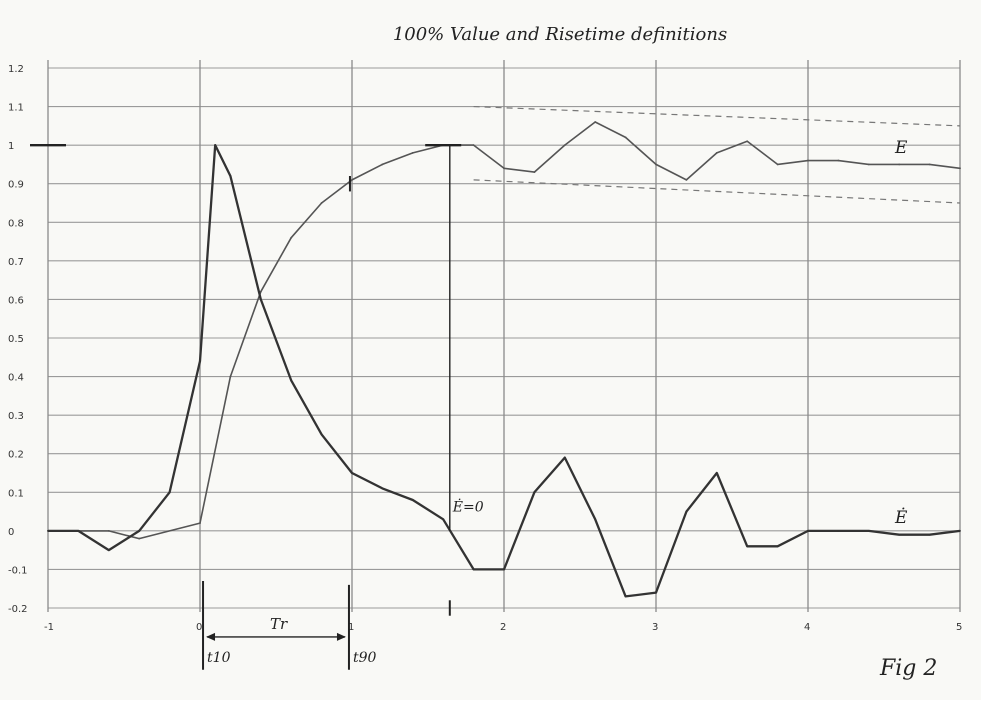 This screenshot has height=704, width=981. I want to click on t10-label: t10, so click(219, 658).